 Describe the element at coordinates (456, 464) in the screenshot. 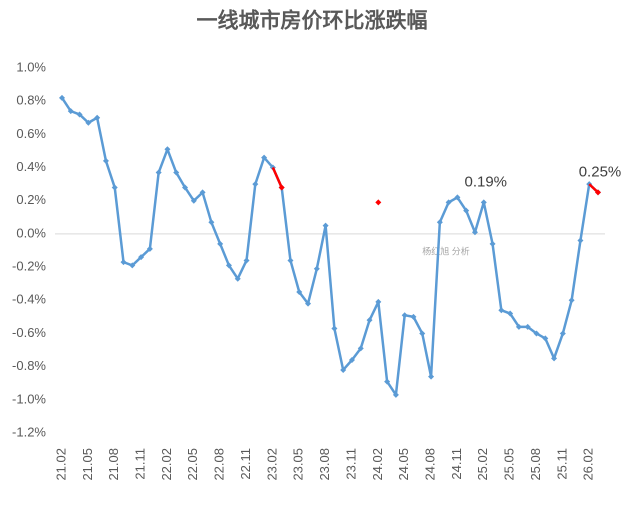

I see `x-tick-label: 24.11` at that location.